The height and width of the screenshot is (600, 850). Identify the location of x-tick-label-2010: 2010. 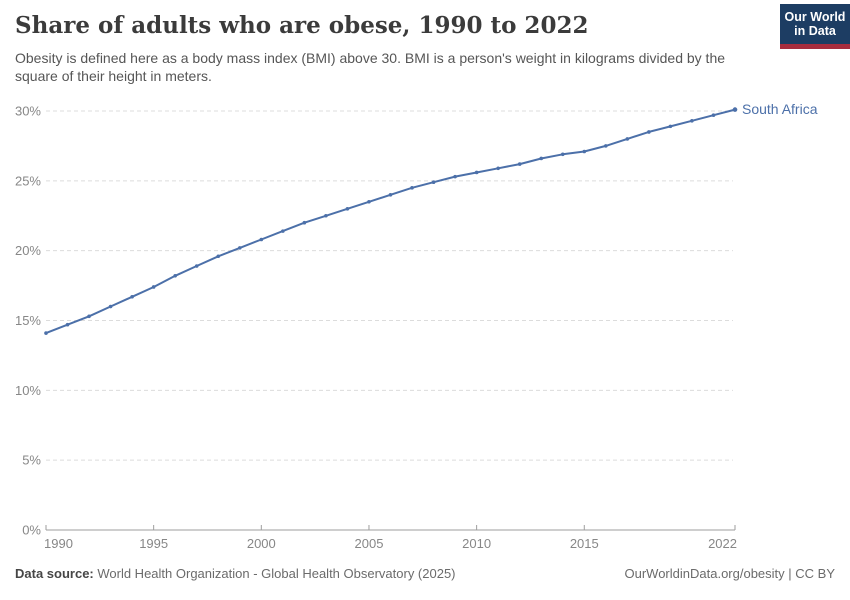
(476, 543).